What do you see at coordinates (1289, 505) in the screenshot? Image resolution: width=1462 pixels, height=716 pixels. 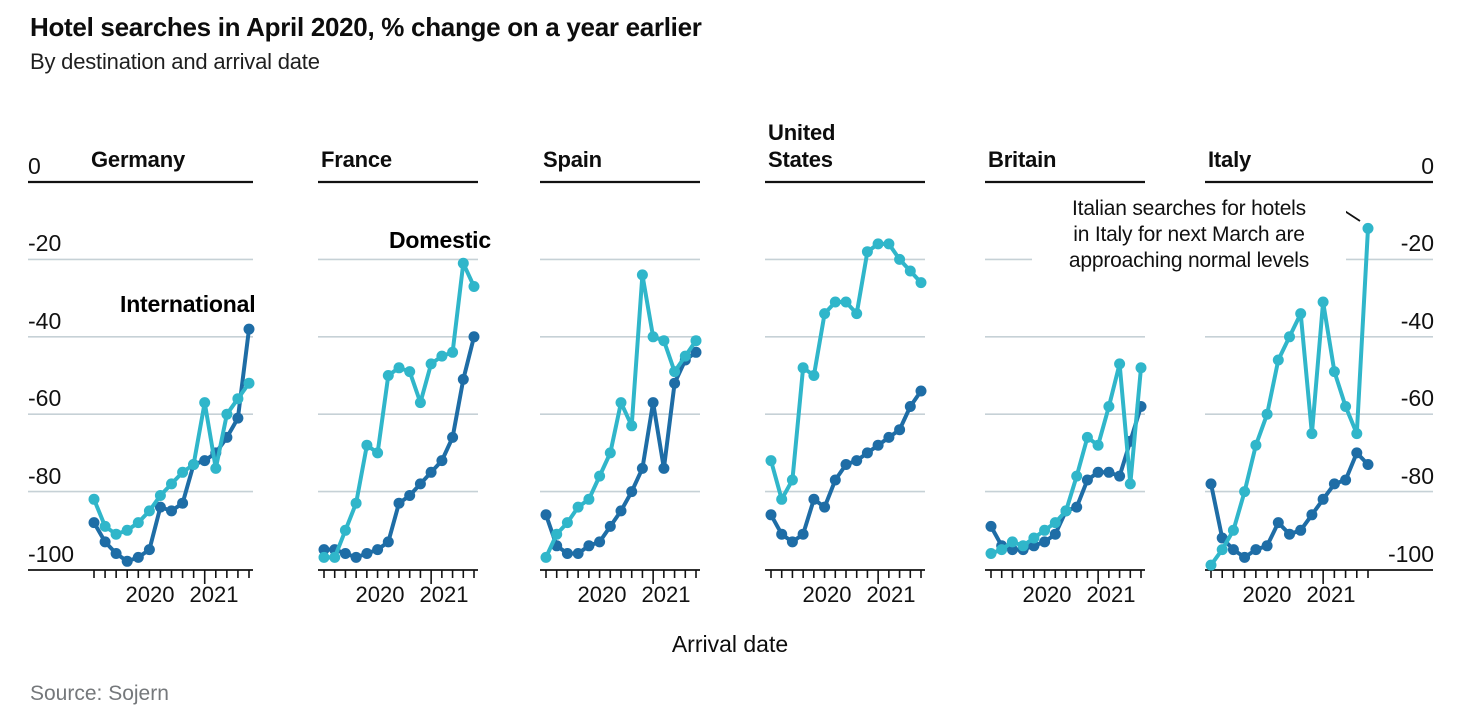 I see `italy-international-line` at bounding box center [1289, 505].